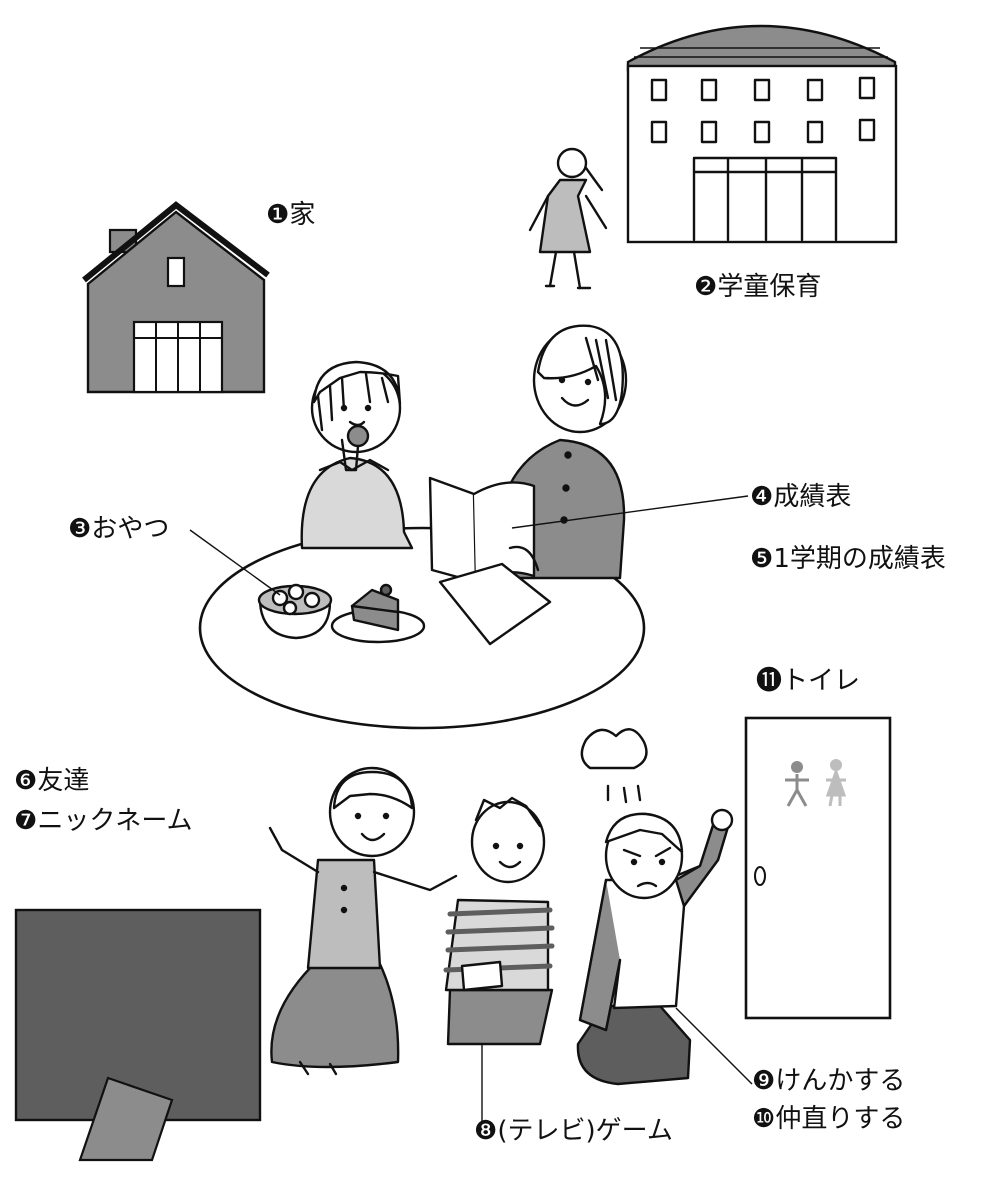  Describe the element at coordinates (821, 681) in the screenshot. I see `label-text: トイレ` at that location.